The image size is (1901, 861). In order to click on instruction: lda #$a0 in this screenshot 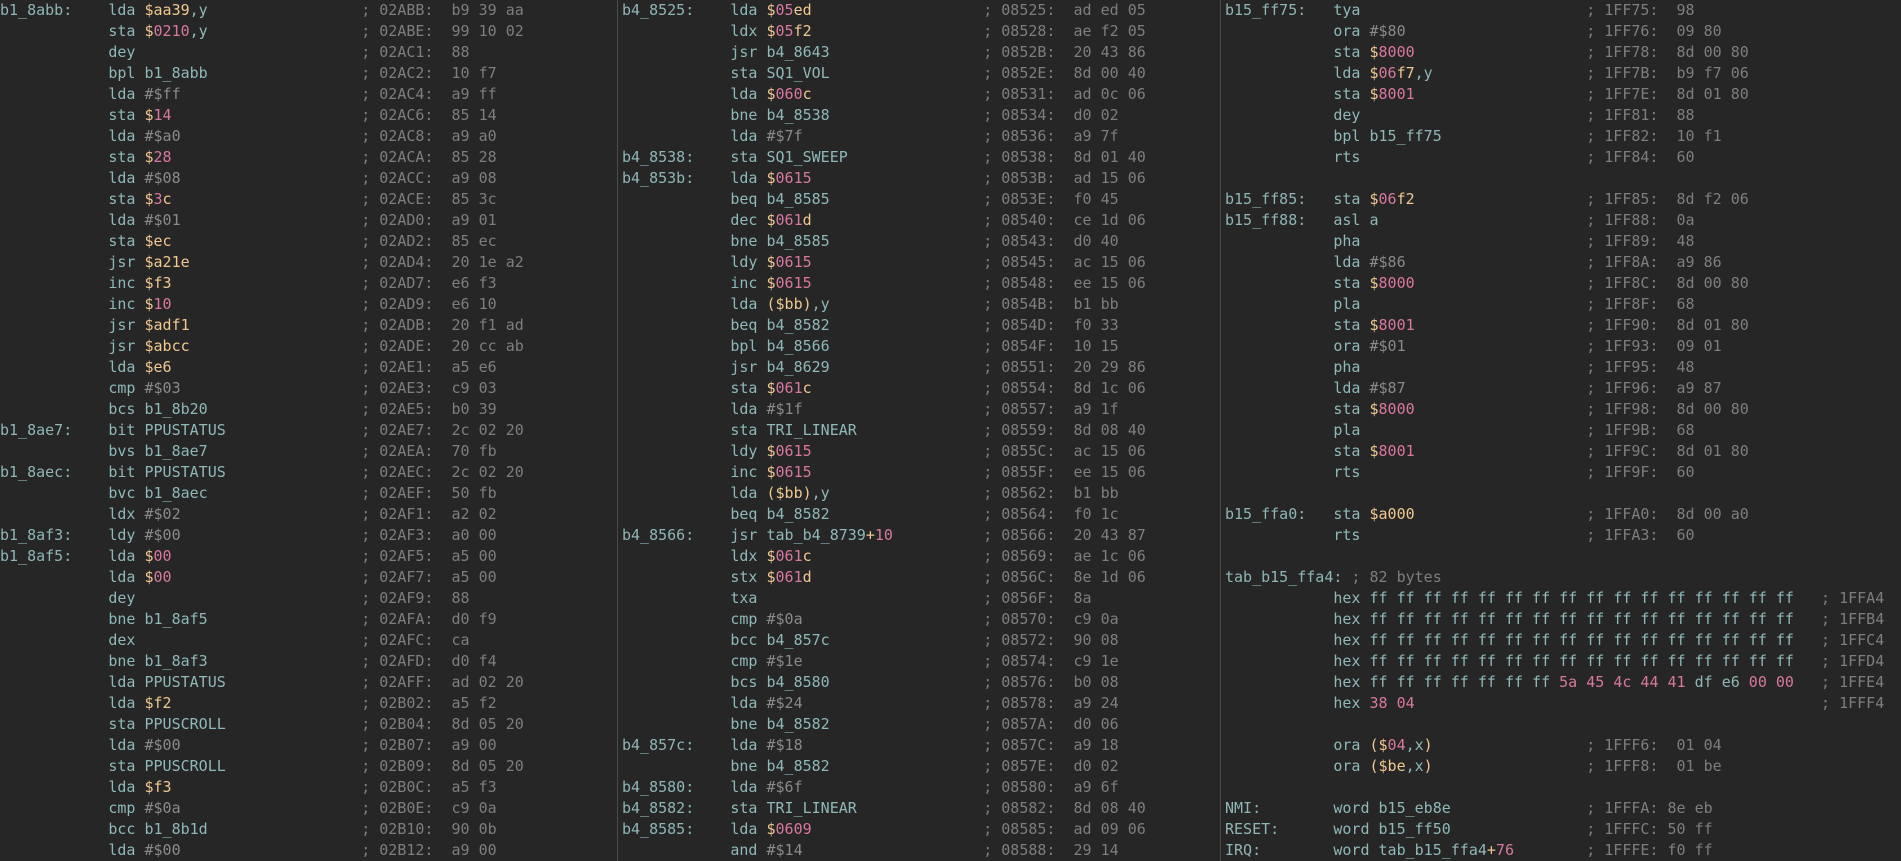, I will do `click(144, 136)`.